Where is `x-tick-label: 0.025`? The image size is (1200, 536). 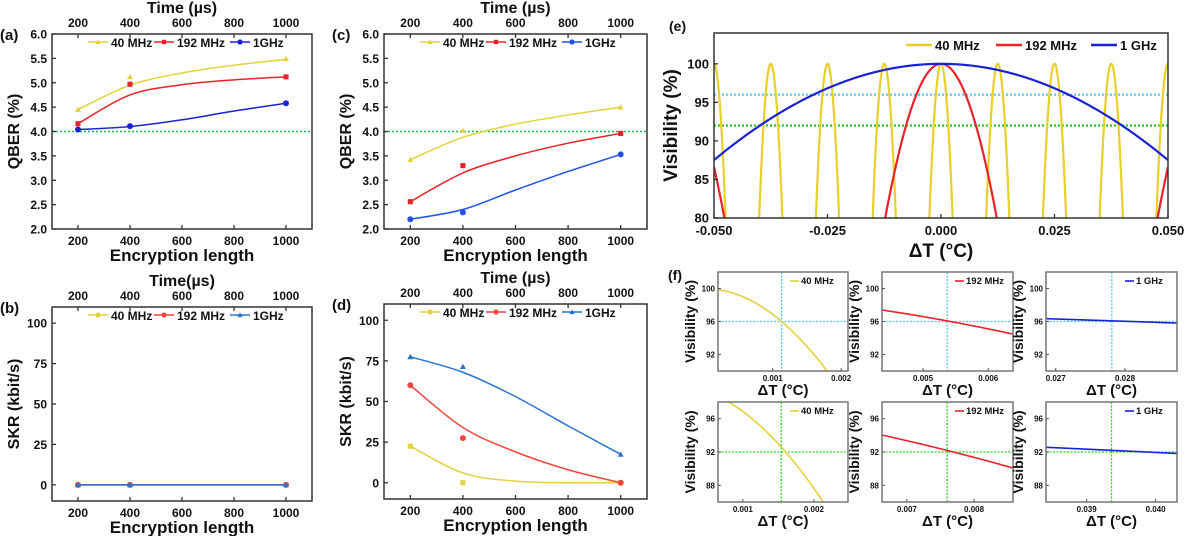 x-tick-label: 0.025 is located at coordinates (1054, 230).